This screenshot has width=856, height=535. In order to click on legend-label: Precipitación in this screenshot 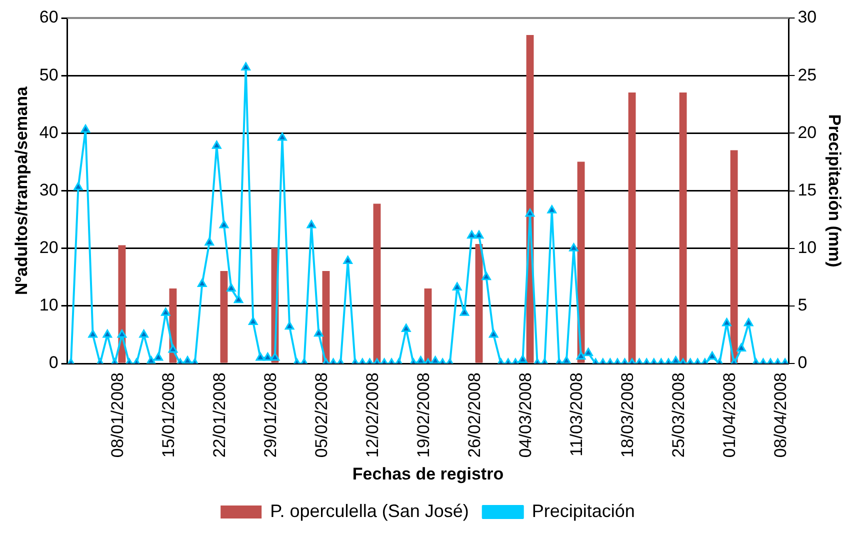, I will do `click(583, 510)`.